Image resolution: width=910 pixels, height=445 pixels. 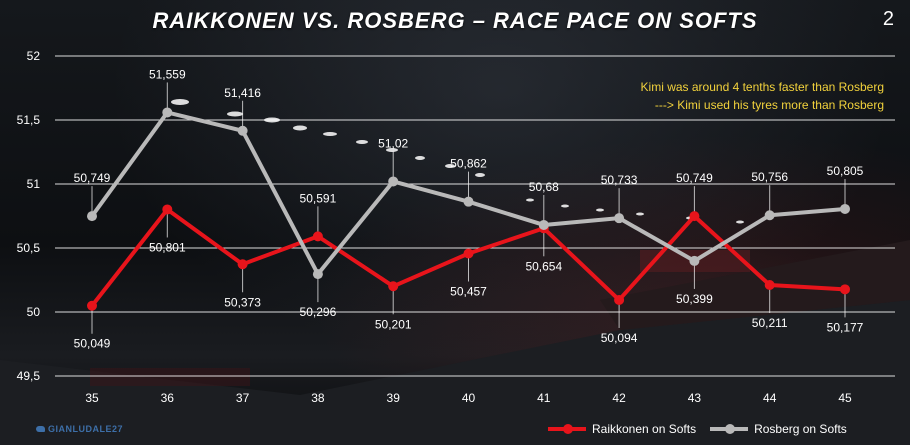 I want to click on y-tick-label: 50, so click(x=34, y=312).